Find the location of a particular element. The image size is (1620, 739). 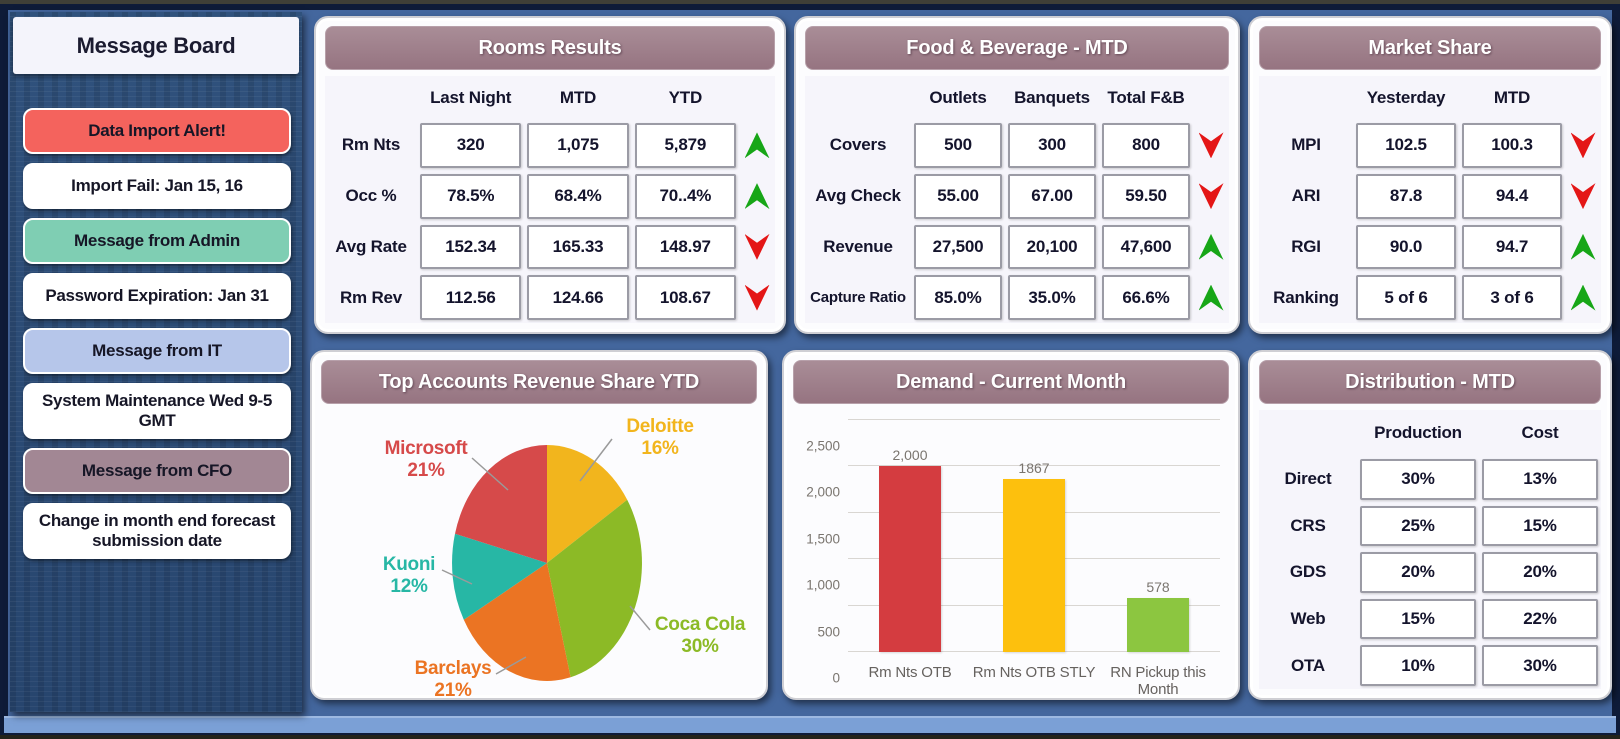

col-header: Outlets is located at coordinates (958, 97).